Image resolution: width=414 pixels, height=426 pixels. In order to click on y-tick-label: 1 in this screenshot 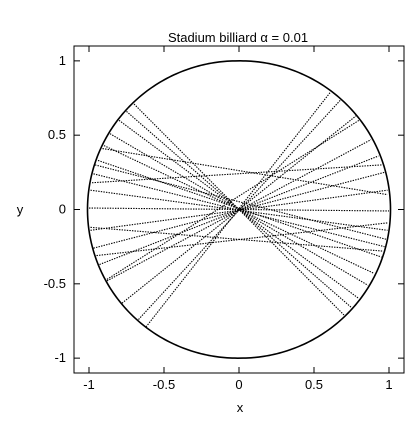, I will do `click(62, 60)`.